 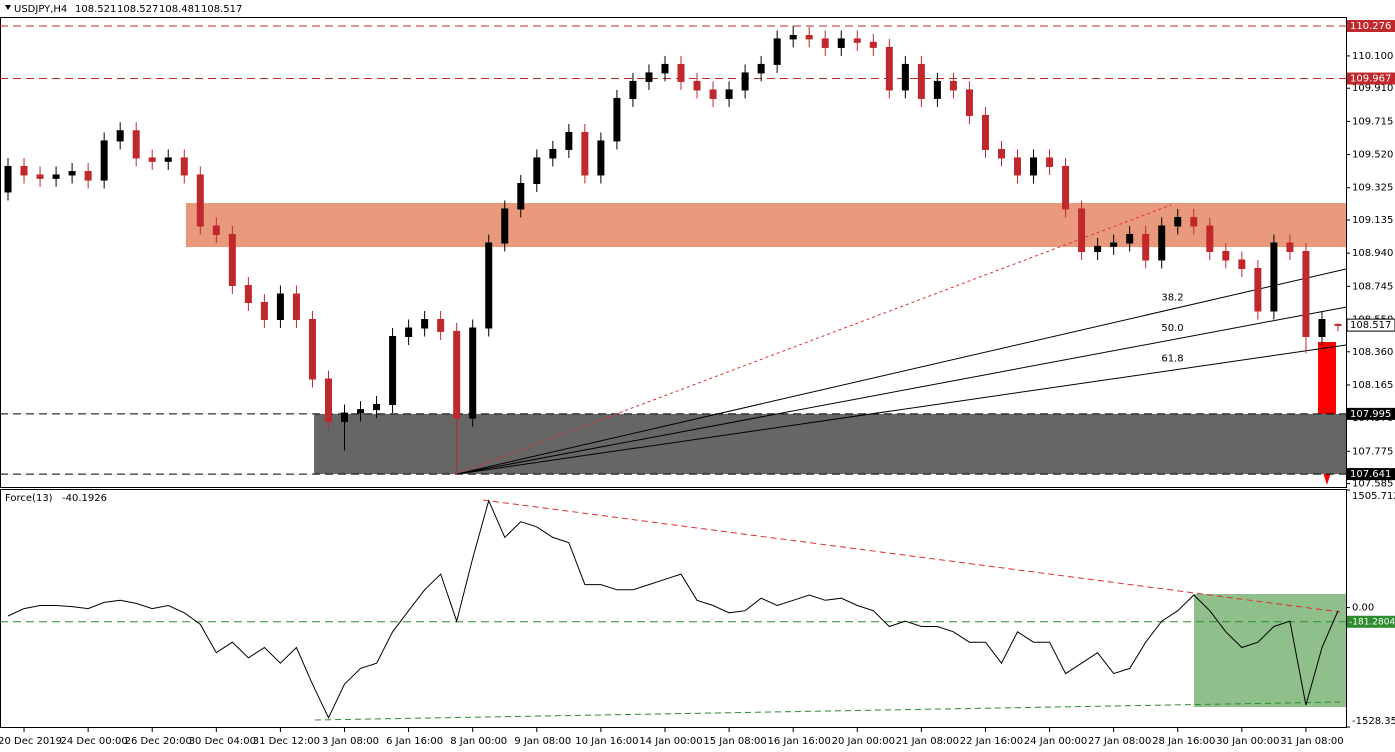 I want to click on current-price-label: 108.517, so click(x=1370, y=325).